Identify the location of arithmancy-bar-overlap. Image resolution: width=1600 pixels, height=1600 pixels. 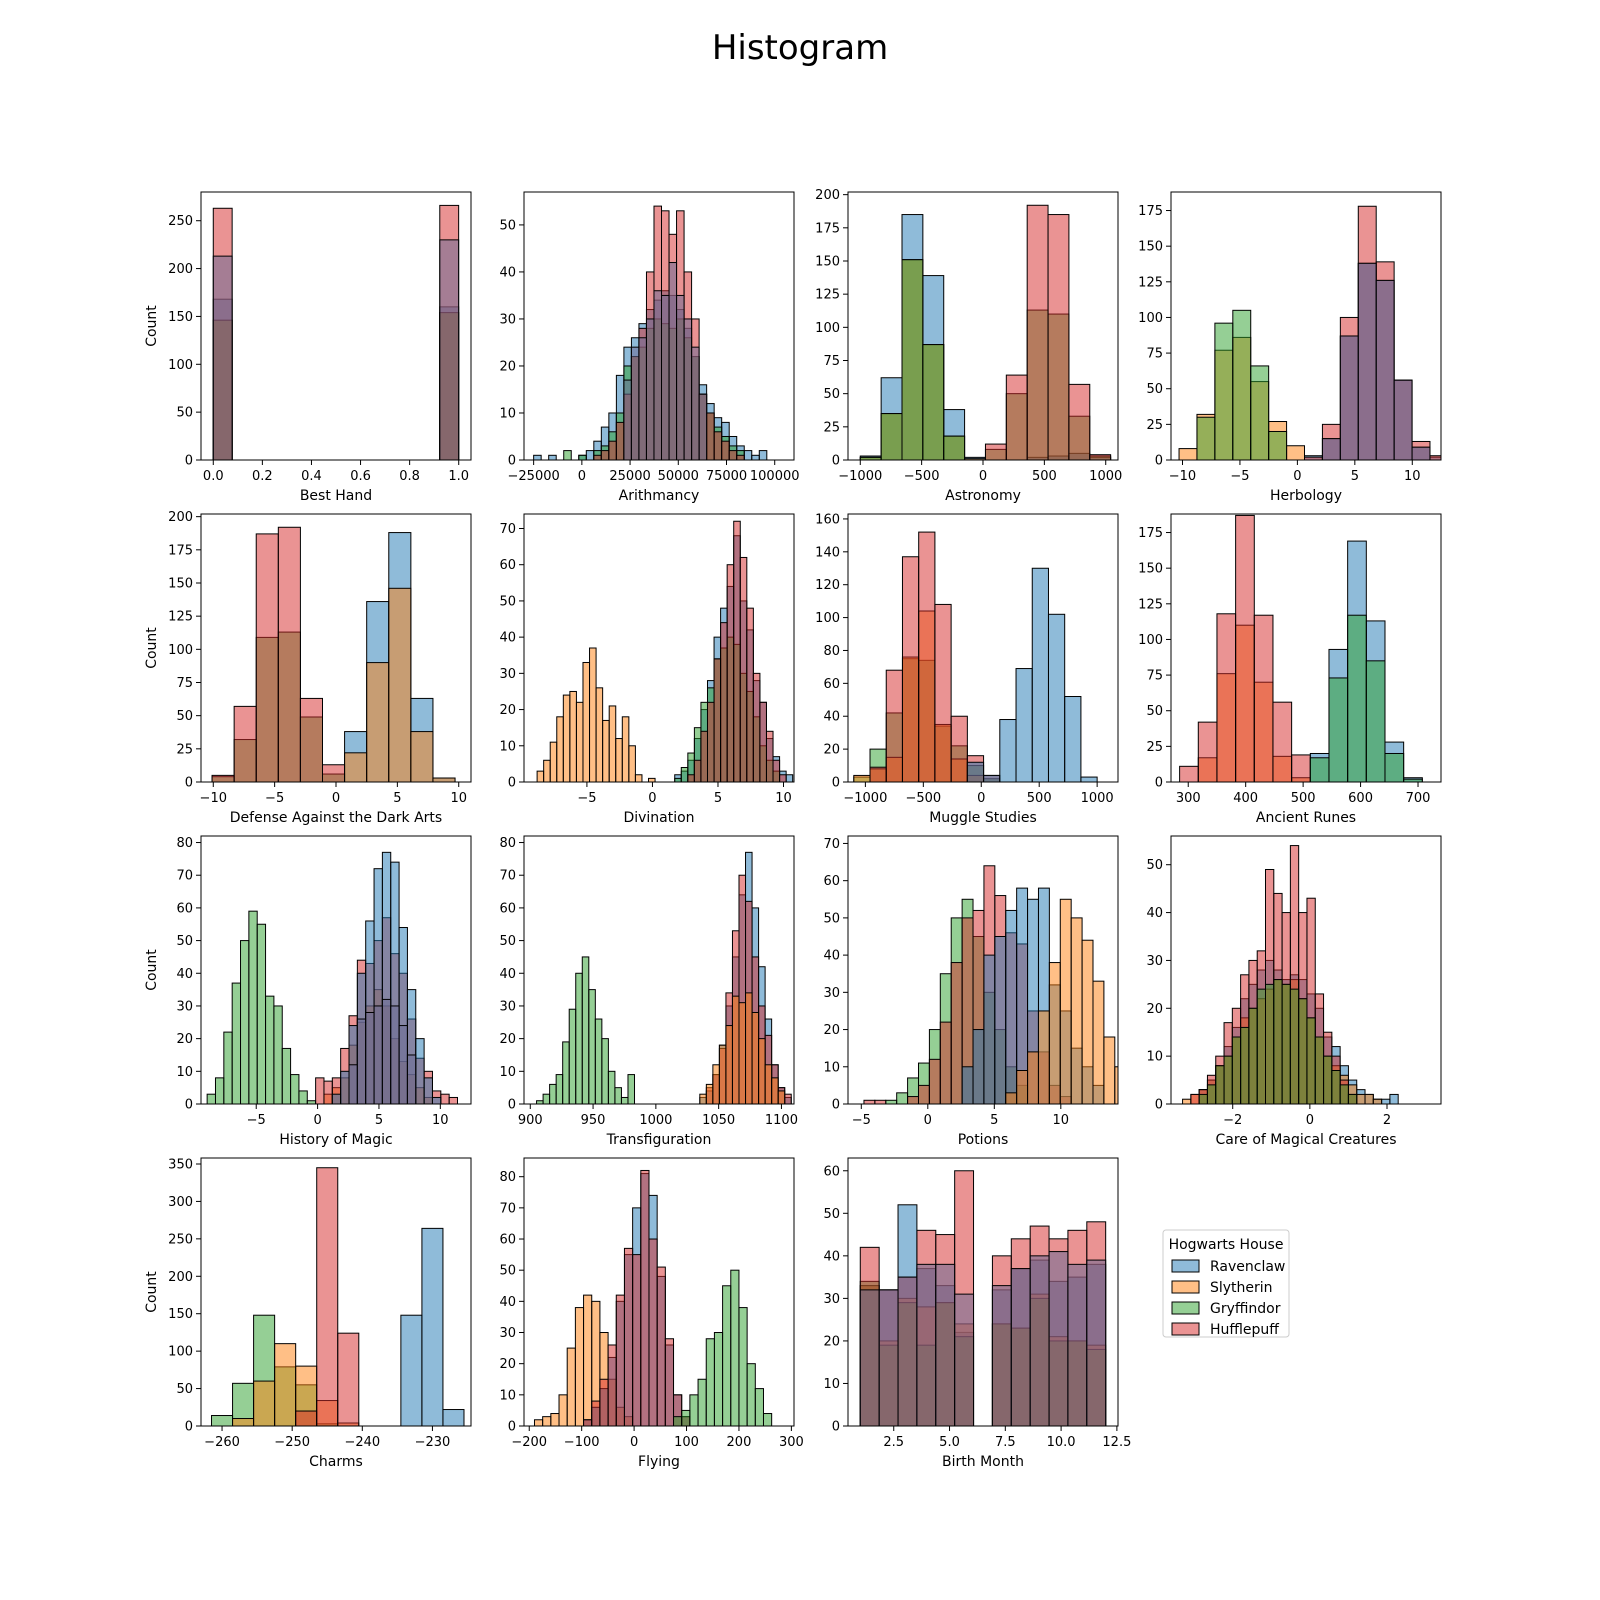
(650, 389).